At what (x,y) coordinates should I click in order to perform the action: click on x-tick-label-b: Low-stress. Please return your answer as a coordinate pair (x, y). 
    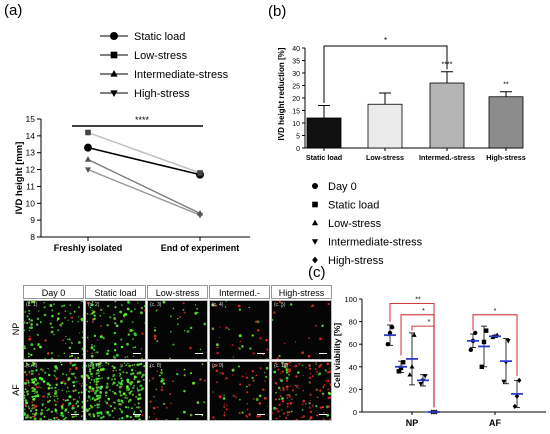
    Looking at the image, I should click on (385, 157).